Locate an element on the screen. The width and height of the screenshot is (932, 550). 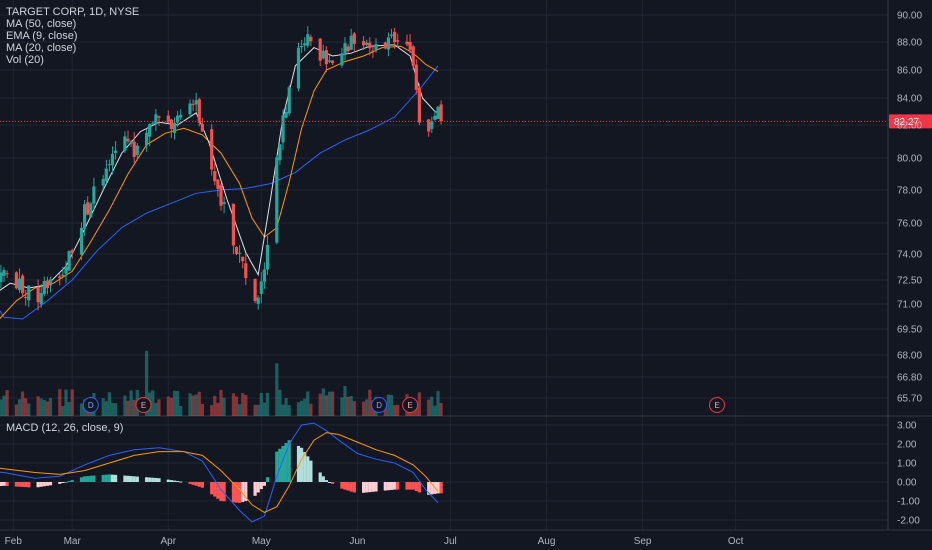
macd-tick-label: -1.00 is located at coordinates (908, 502).